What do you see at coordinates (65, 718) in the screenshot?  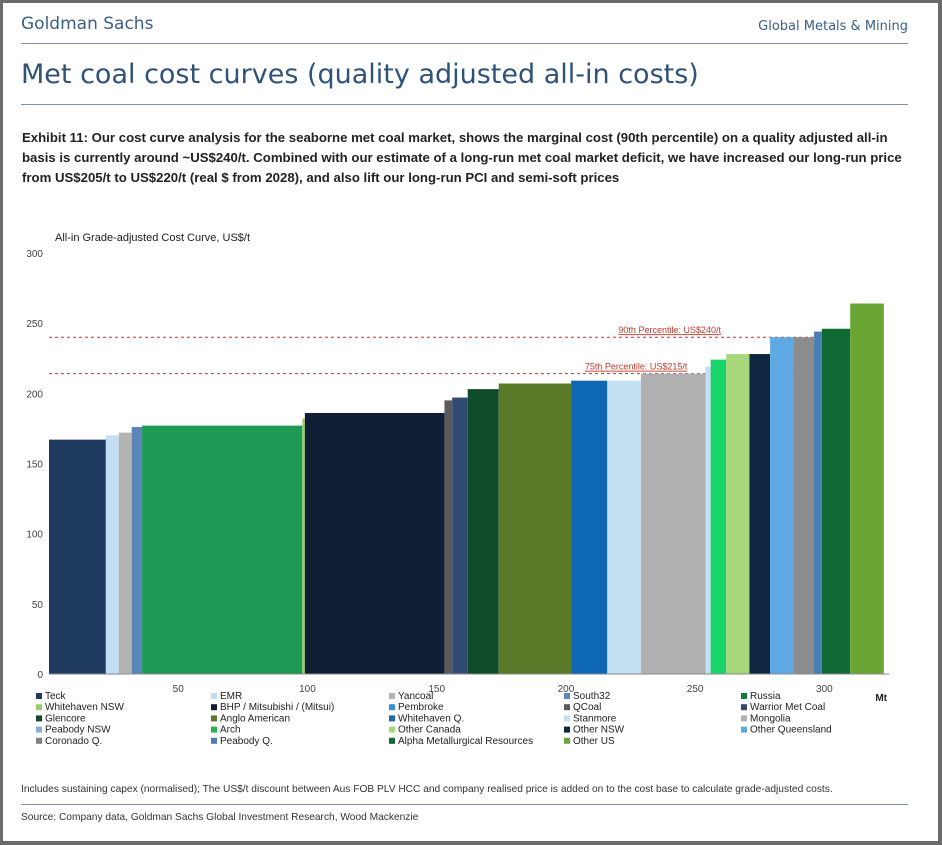 I see `legend-label: Glencore` at bounding box center [65, 718].